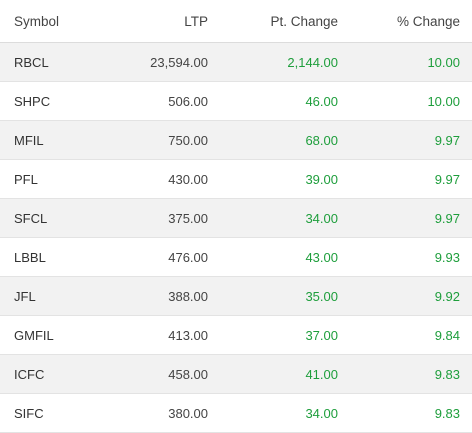 This screenshot has height=433, width=472. I want to click on symbol-cell: MFIL, so click(47, 140).